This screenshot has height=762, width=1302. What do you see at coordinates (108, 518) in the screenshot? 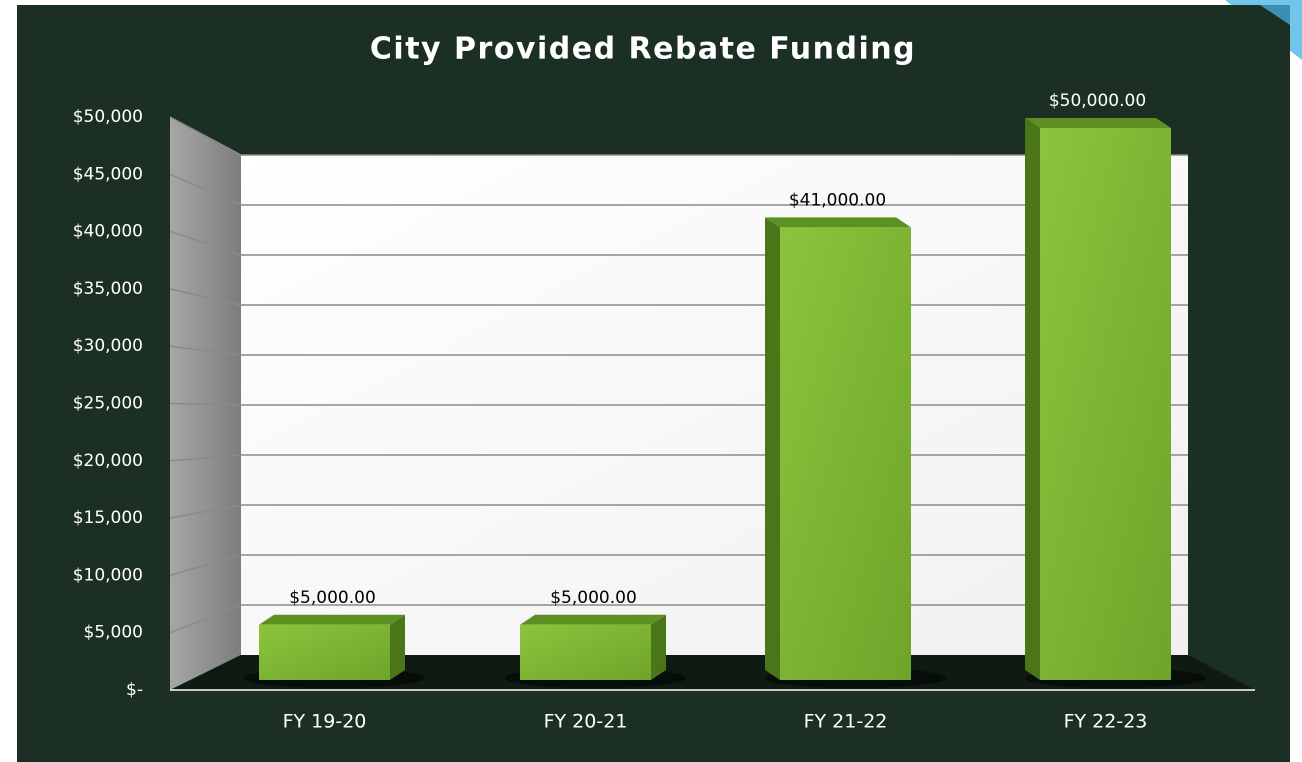
I see `y-tick-label: $15,000` at bounding box center [108, 518].